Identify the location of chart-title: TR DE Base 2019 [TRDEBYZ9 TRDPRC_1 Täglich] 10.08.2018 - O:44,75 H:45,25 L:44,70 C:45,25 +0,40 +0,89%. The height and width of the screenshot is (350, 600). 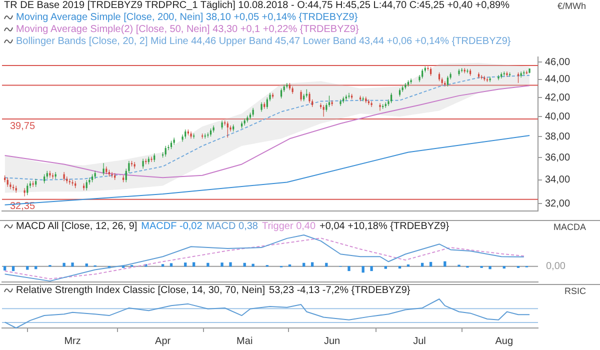
(257, 5).